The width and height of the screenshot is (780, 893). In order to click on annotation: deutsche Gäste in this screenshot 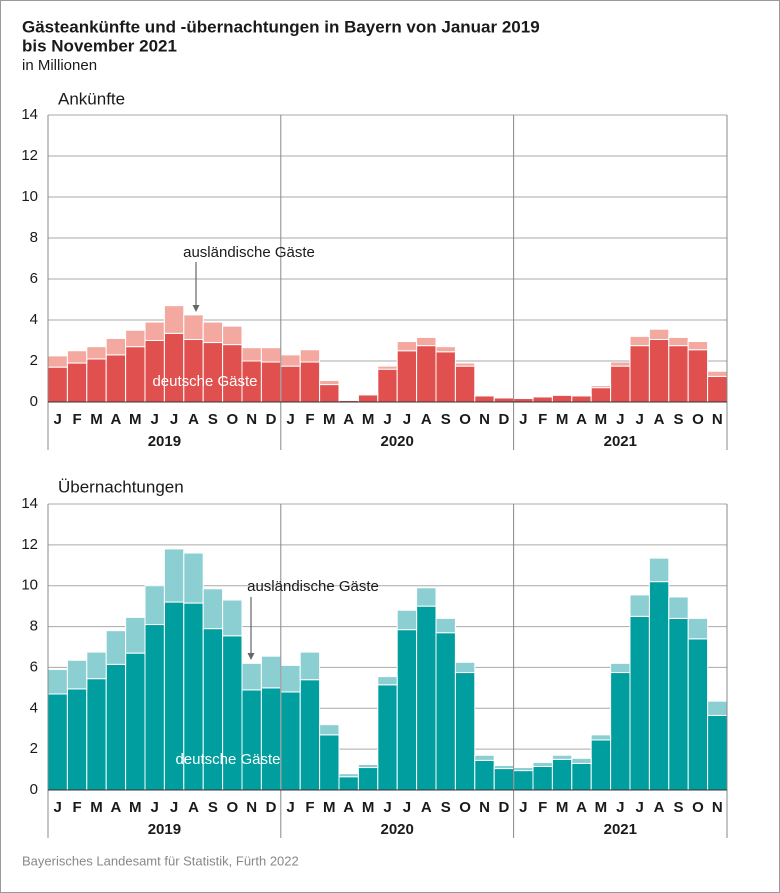, I will do `click(227, 759)`.